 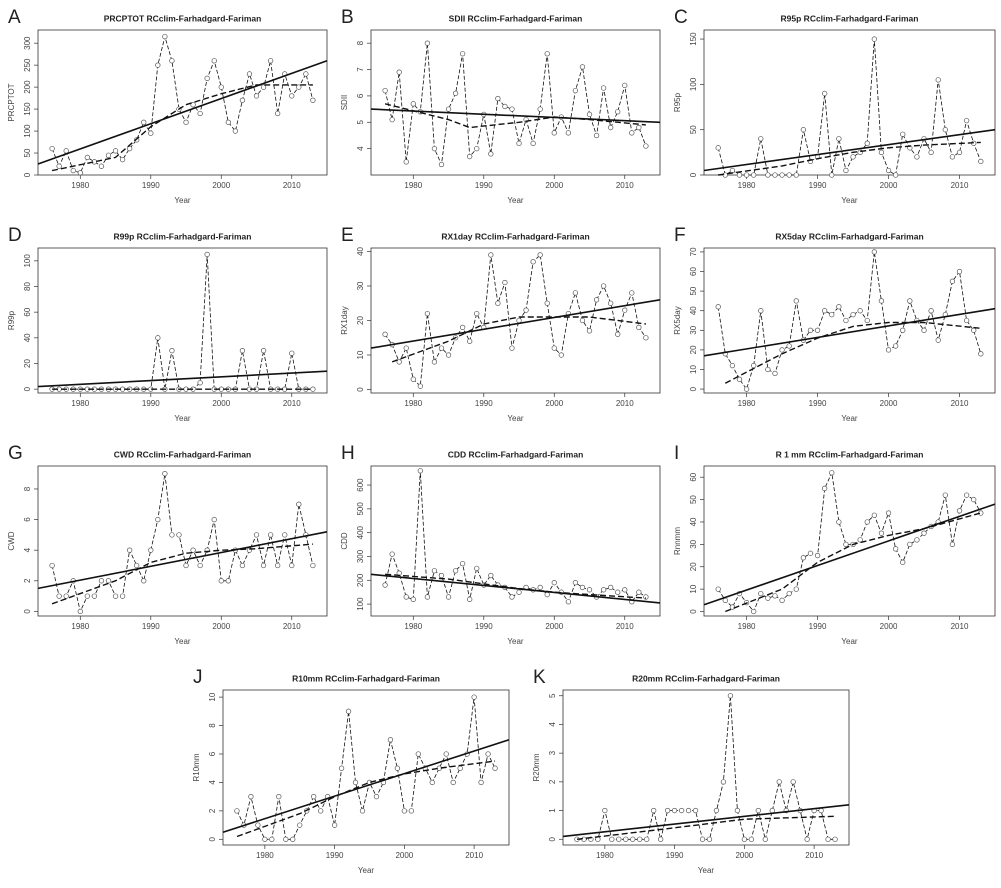 What do you see at coordinates (360, 509) in the screenshot?
I see `y-tick-label: 500` at bounding box center [360, 509].